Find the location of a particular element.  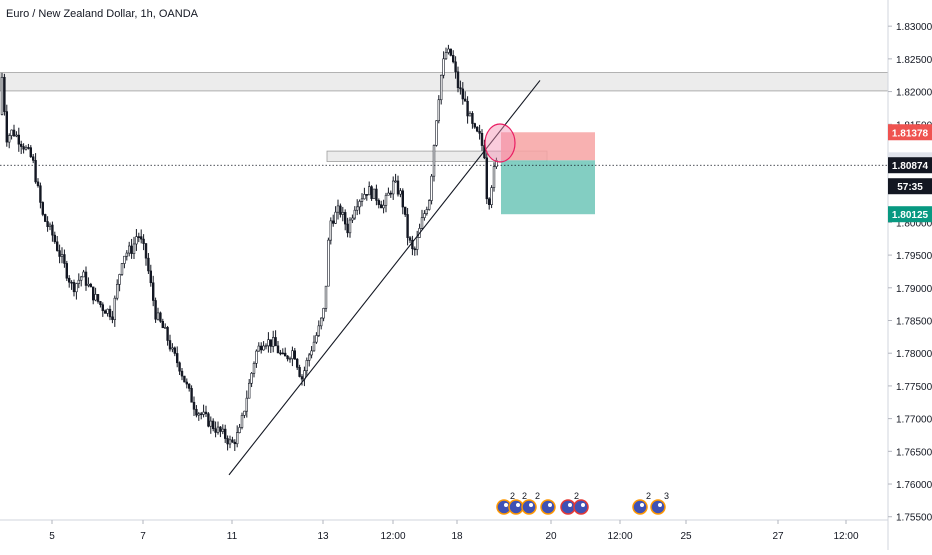

event-flag-icon-dot is located at coordinates (550, 505).